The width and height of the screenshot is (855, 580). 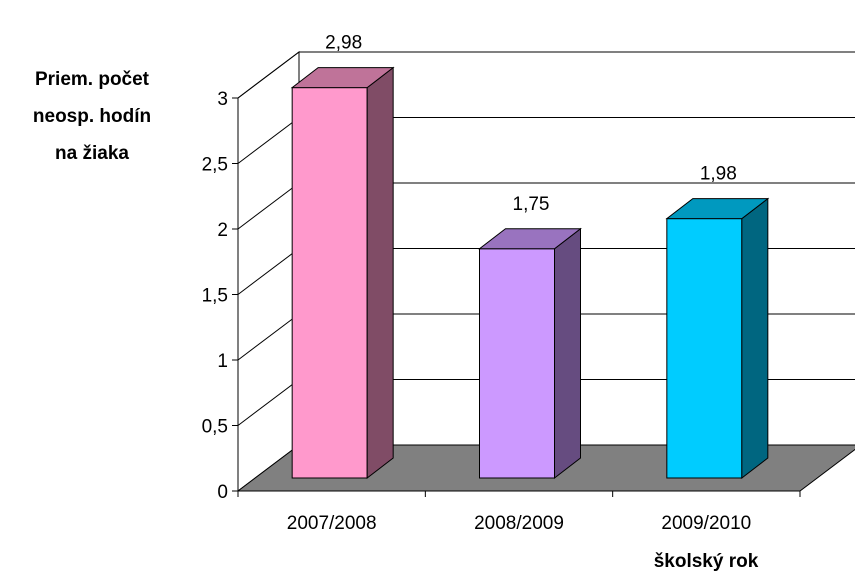 What do you see at coordinates (222, 492) in the screenshot?
I see `y-tick-label: 0` at bounding box center [222, 492].